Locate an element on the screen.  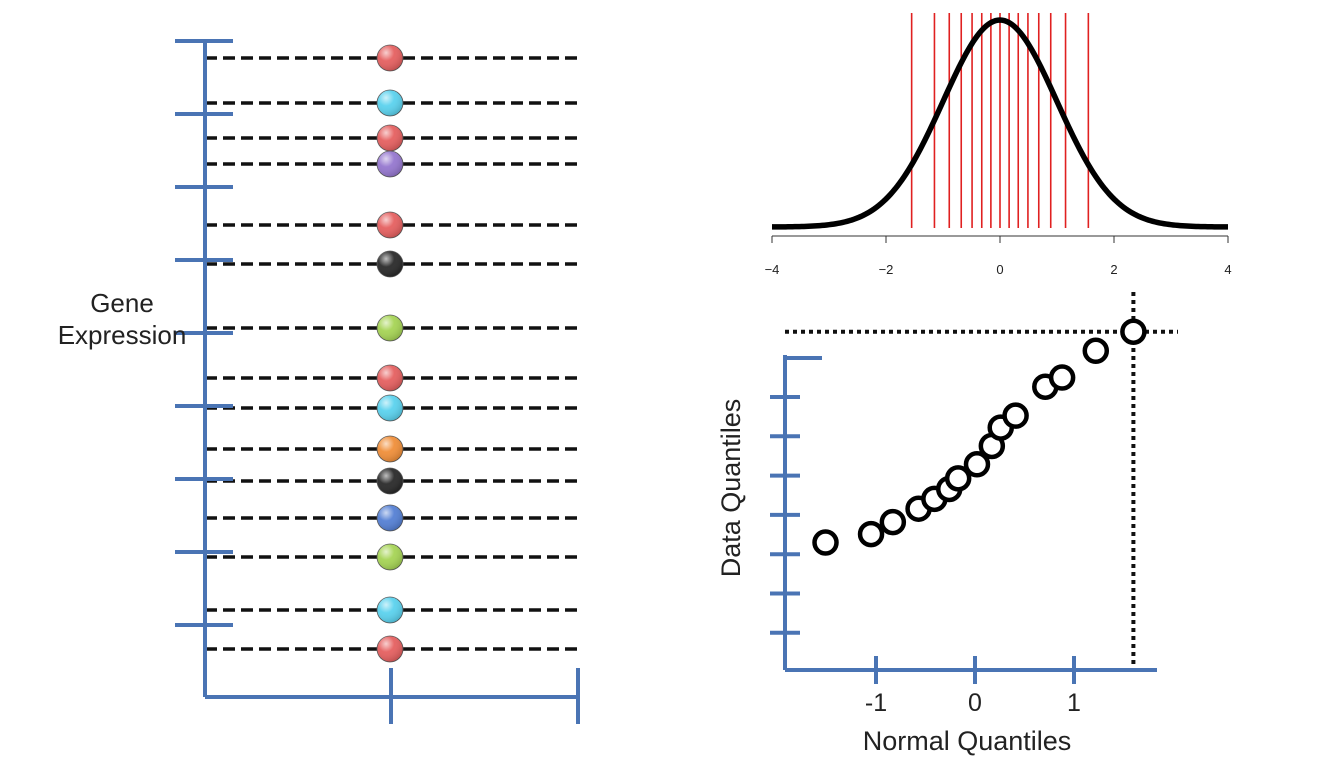
qq-points is located at coordinates (979, 437).